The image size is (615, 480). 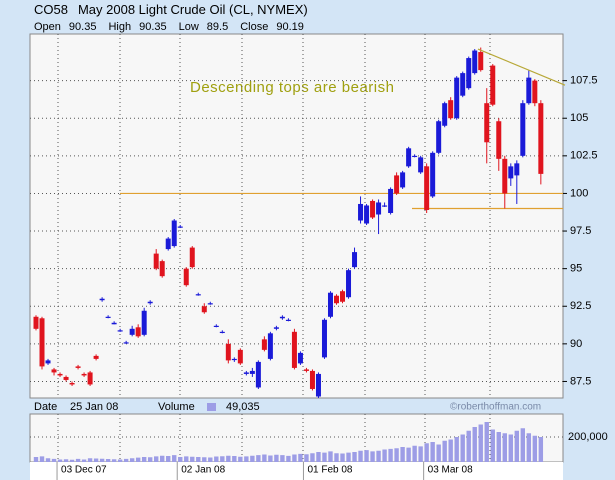 What do you see at coordinates (576, 269) in the screenshot?
I see `y-tick-label: 95` at bounding box center [576, 269].